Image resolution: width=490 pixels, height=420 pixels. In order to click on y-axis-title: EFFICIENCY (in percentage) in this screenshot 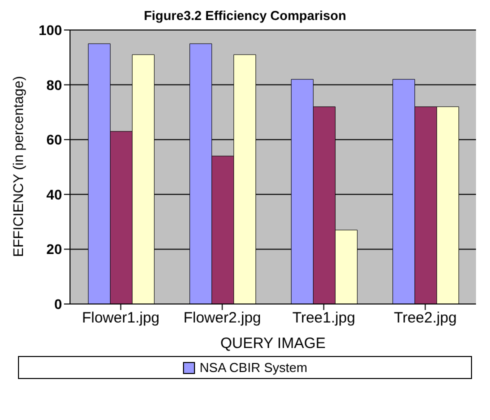, I will do `click(18, 166)`.